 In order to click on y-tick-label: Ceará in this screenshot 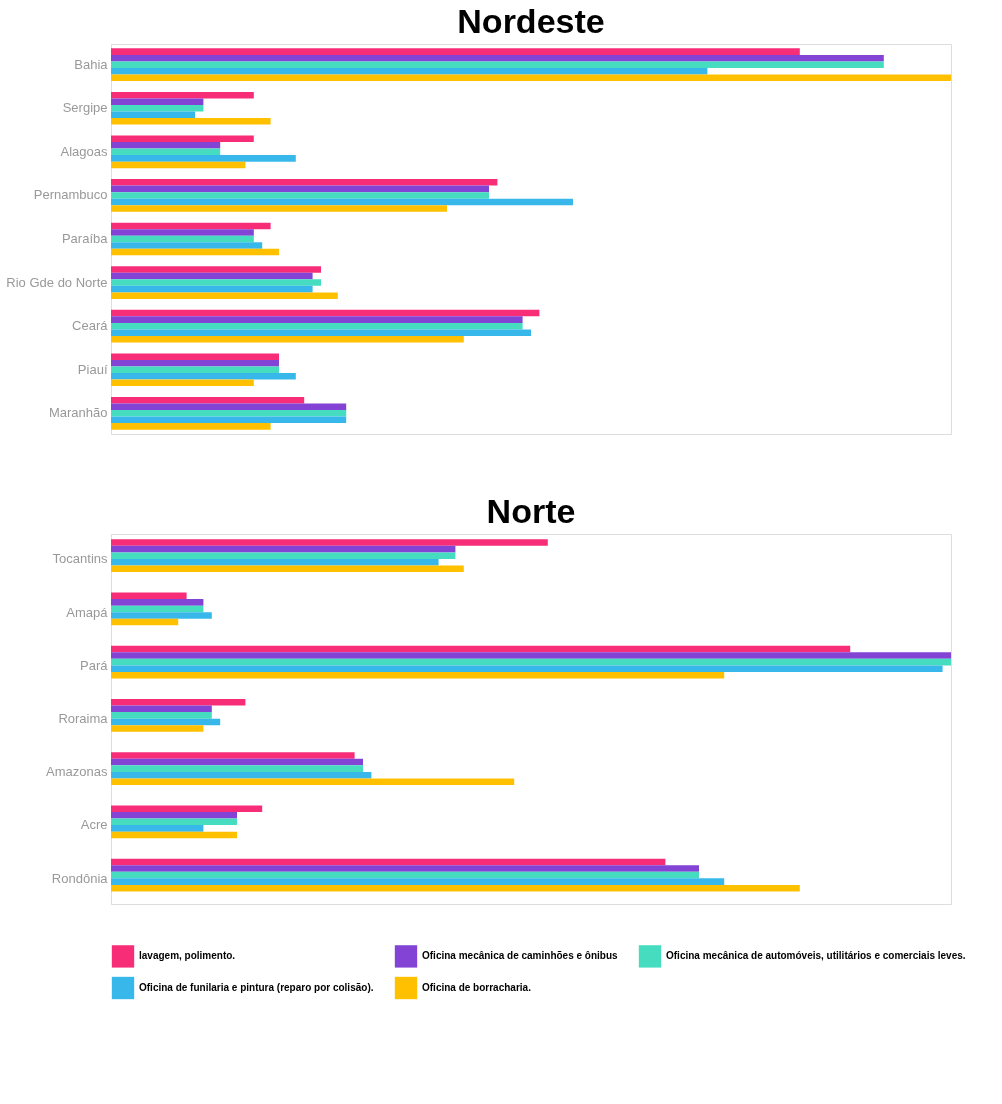, I will do `click(90, 326)`.